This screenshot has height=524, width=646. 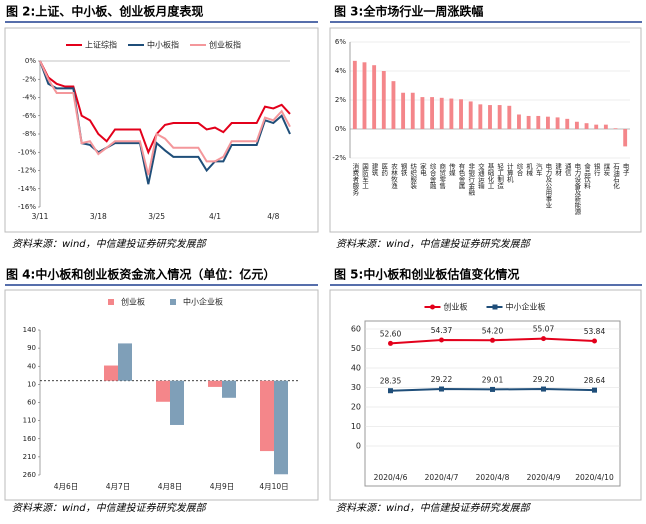 I want to click on x-tick-label: 食品饮料, so click(x=587, y=176).